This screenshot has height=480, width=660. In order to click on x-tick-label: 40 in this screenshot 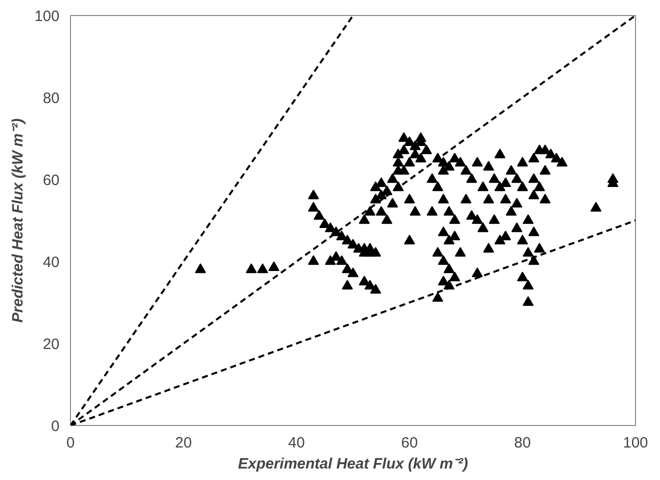, I will do `click(296, 443)`.